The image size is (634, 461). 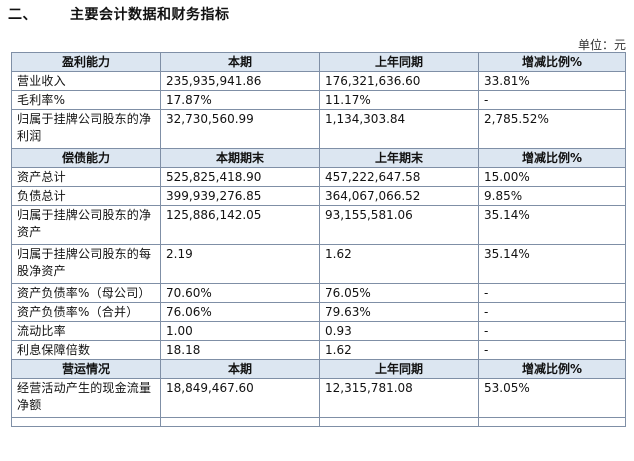 What do you see at coordinates (240, 100) in the screenshot?
I see `current-value: 17.87%` at bounding box center [240, 100].